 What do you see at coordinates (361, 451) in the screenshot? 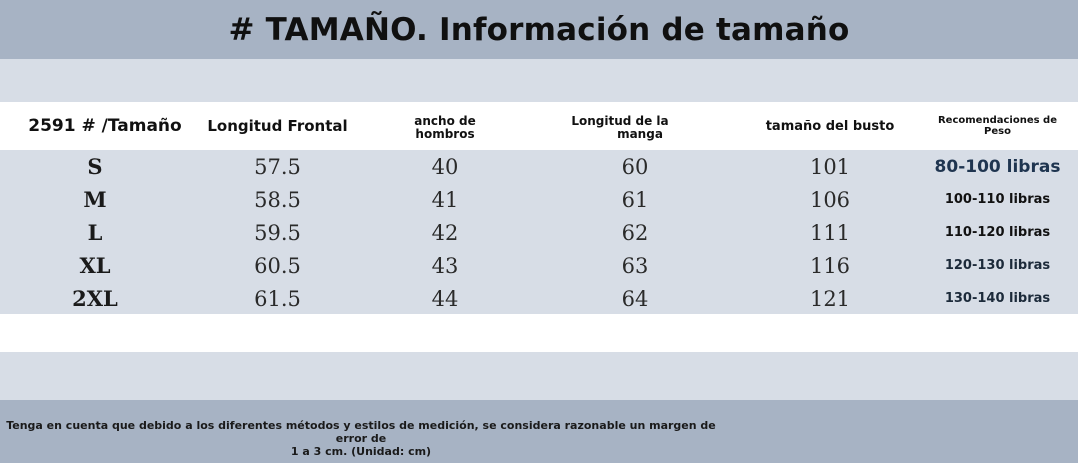
I see `note-line2: 1 a 3 cm. (Unidad: cm)` at bounding box center [361, 451].